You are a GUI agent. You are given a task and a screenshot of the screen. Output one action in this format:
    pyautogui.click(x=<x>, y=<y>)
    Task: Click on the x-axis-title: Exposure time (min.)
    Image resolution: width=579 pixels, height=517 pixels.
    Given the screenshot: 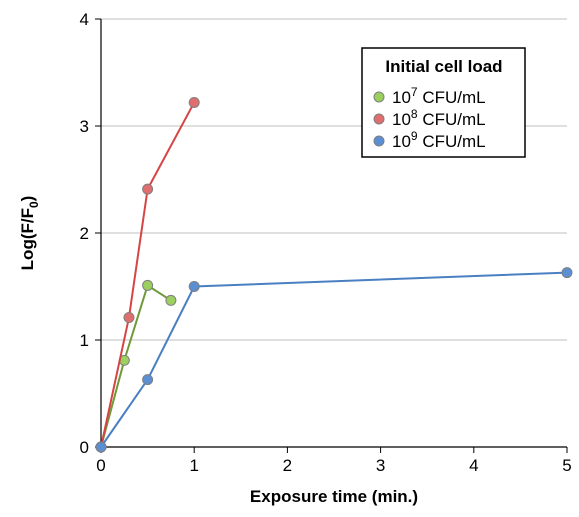 What is the action you would take?
    pyautogui.click(x=334, y=496)
    